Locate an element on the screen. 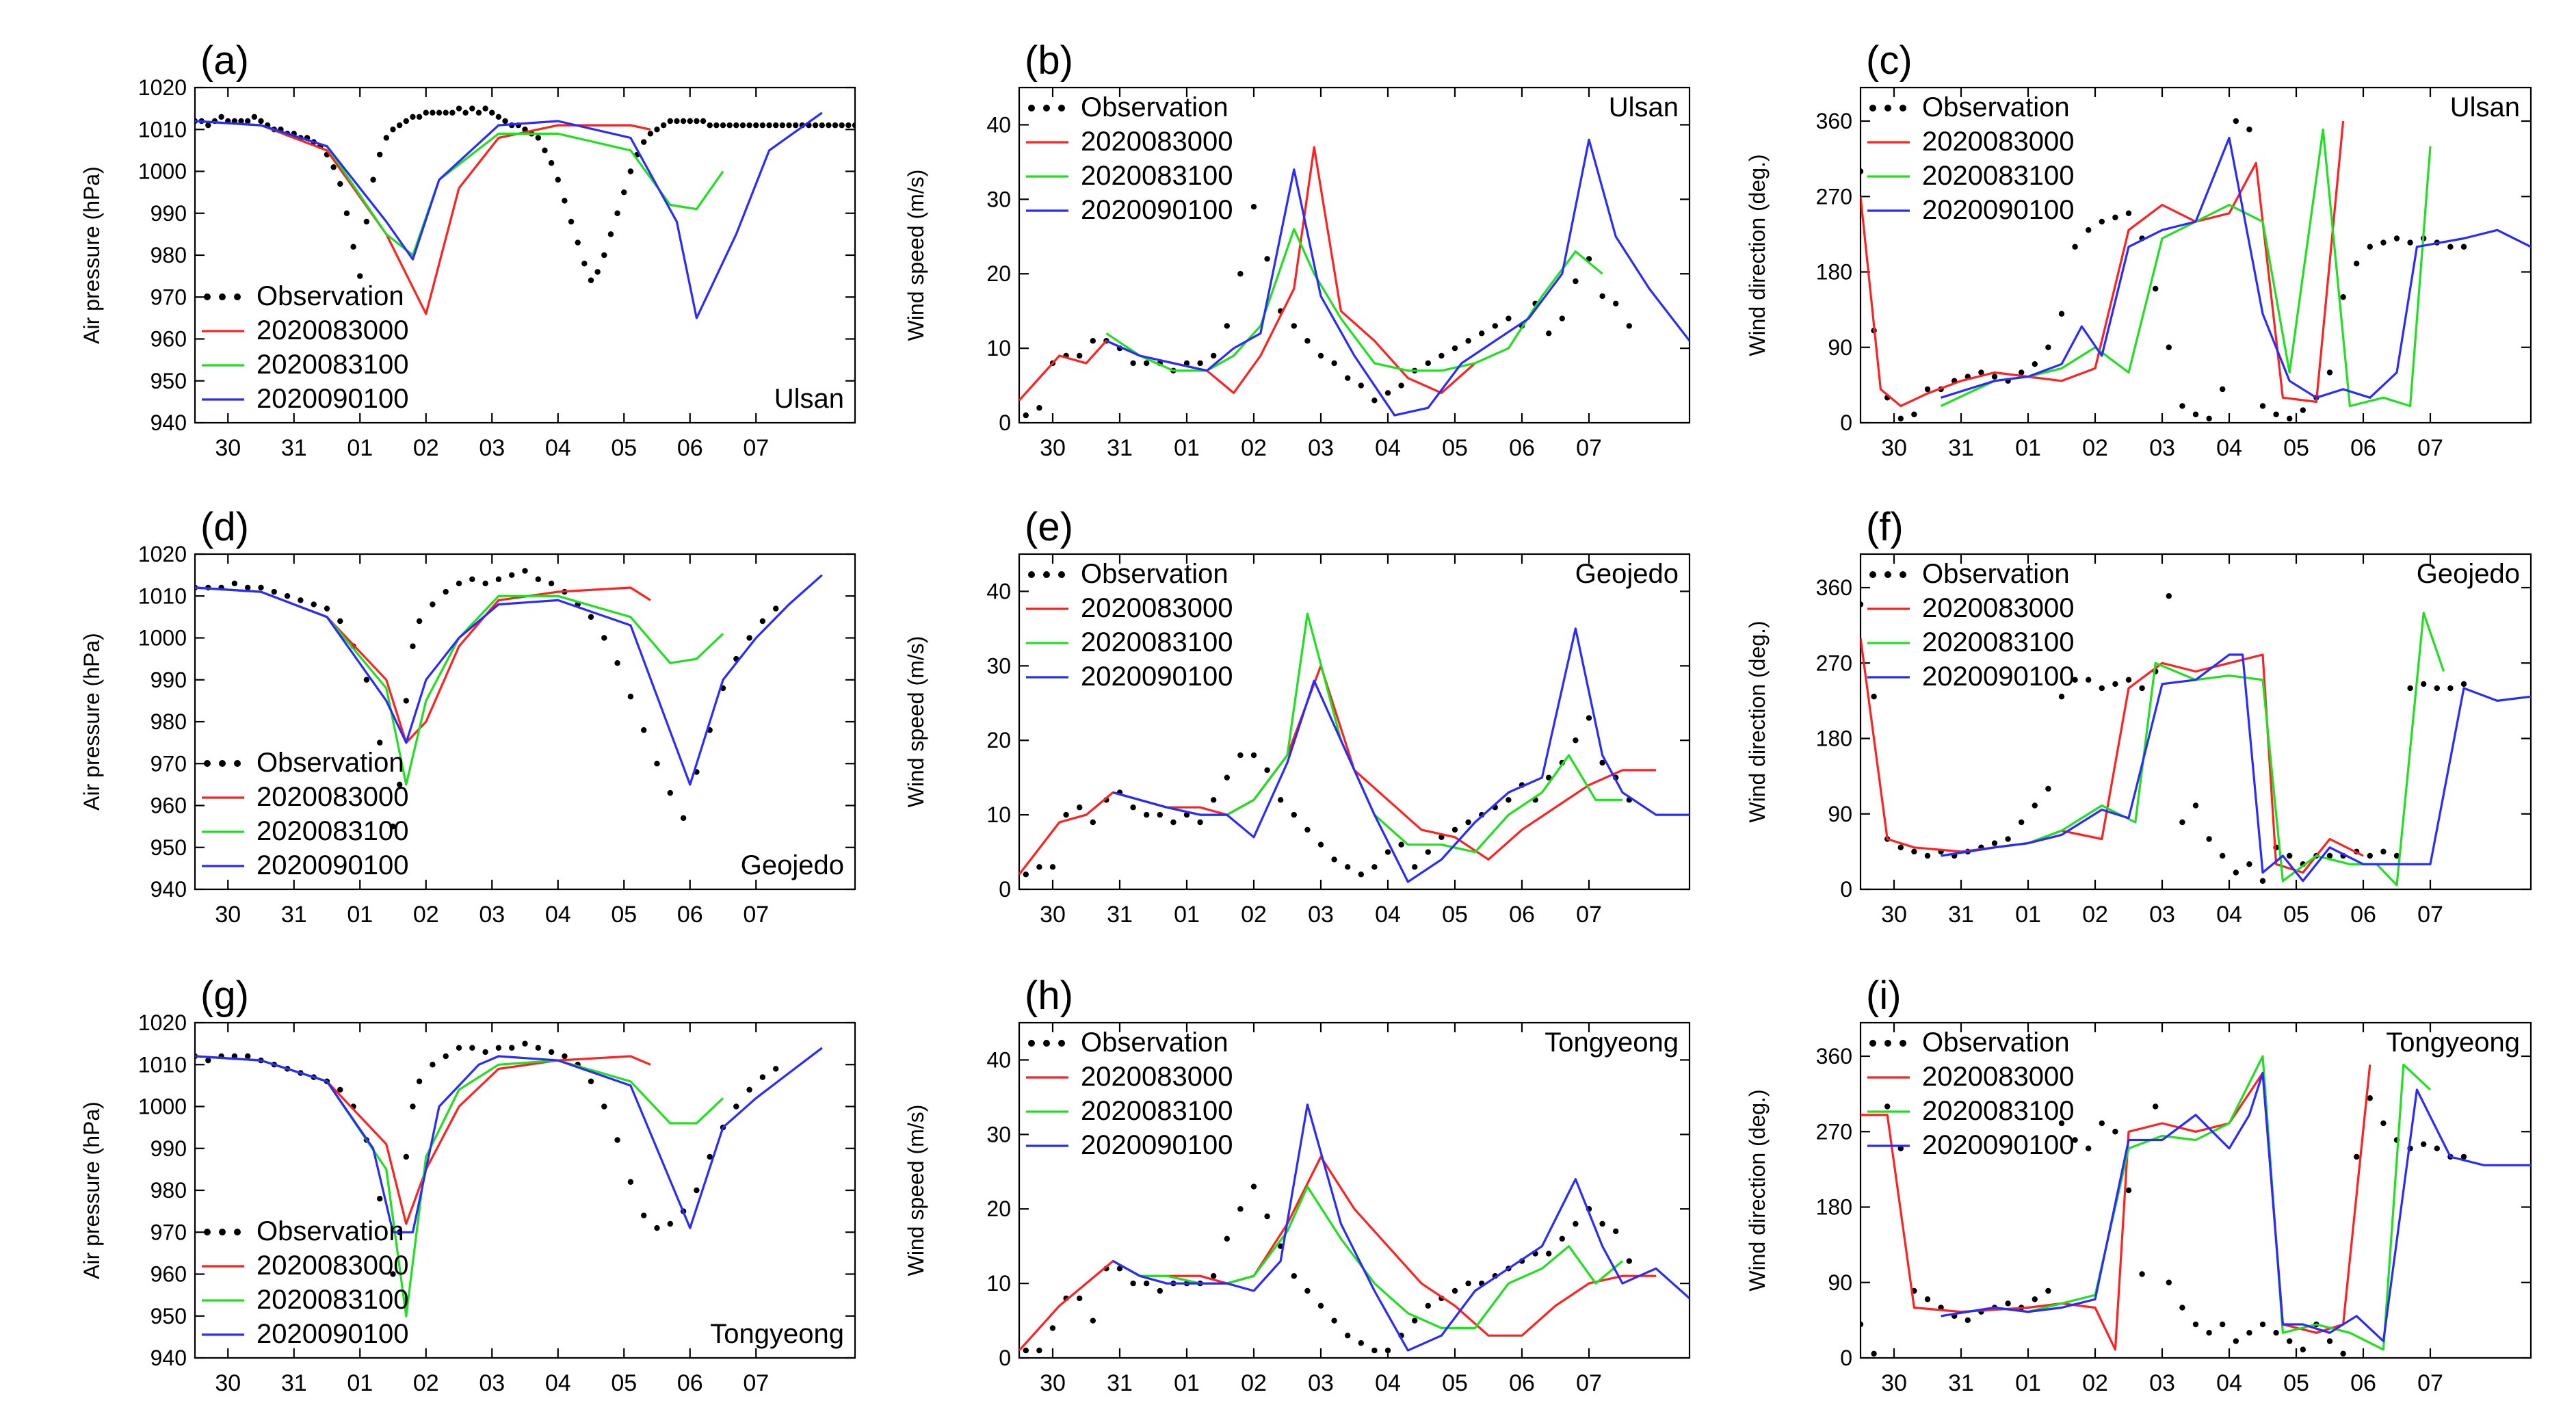  panel-label: (e) is located at coordinates (1049, 527).